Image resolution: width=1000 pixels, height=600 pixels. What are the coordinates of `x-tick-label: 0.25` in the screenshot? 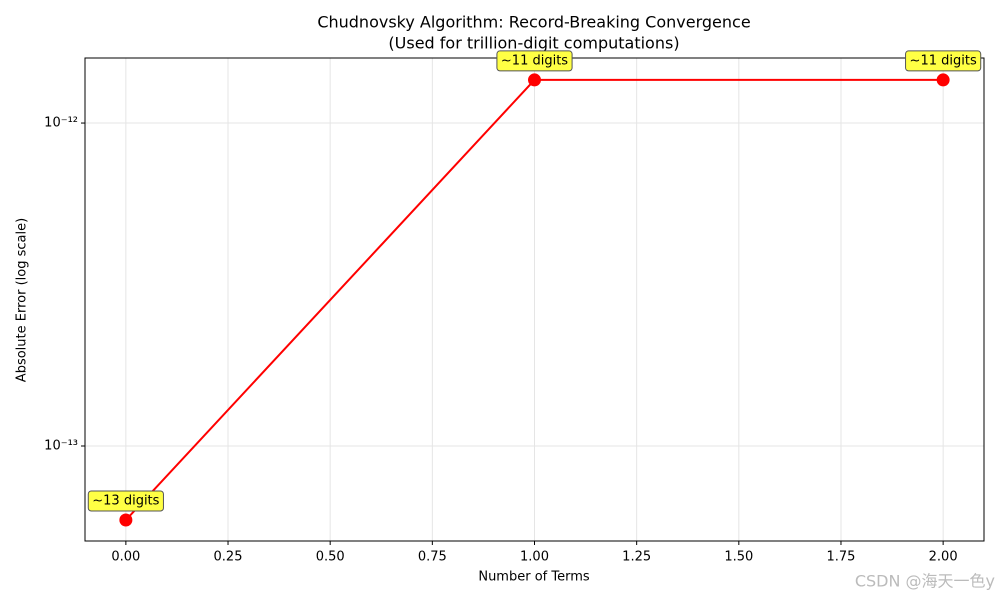 It's located at (228, 557).